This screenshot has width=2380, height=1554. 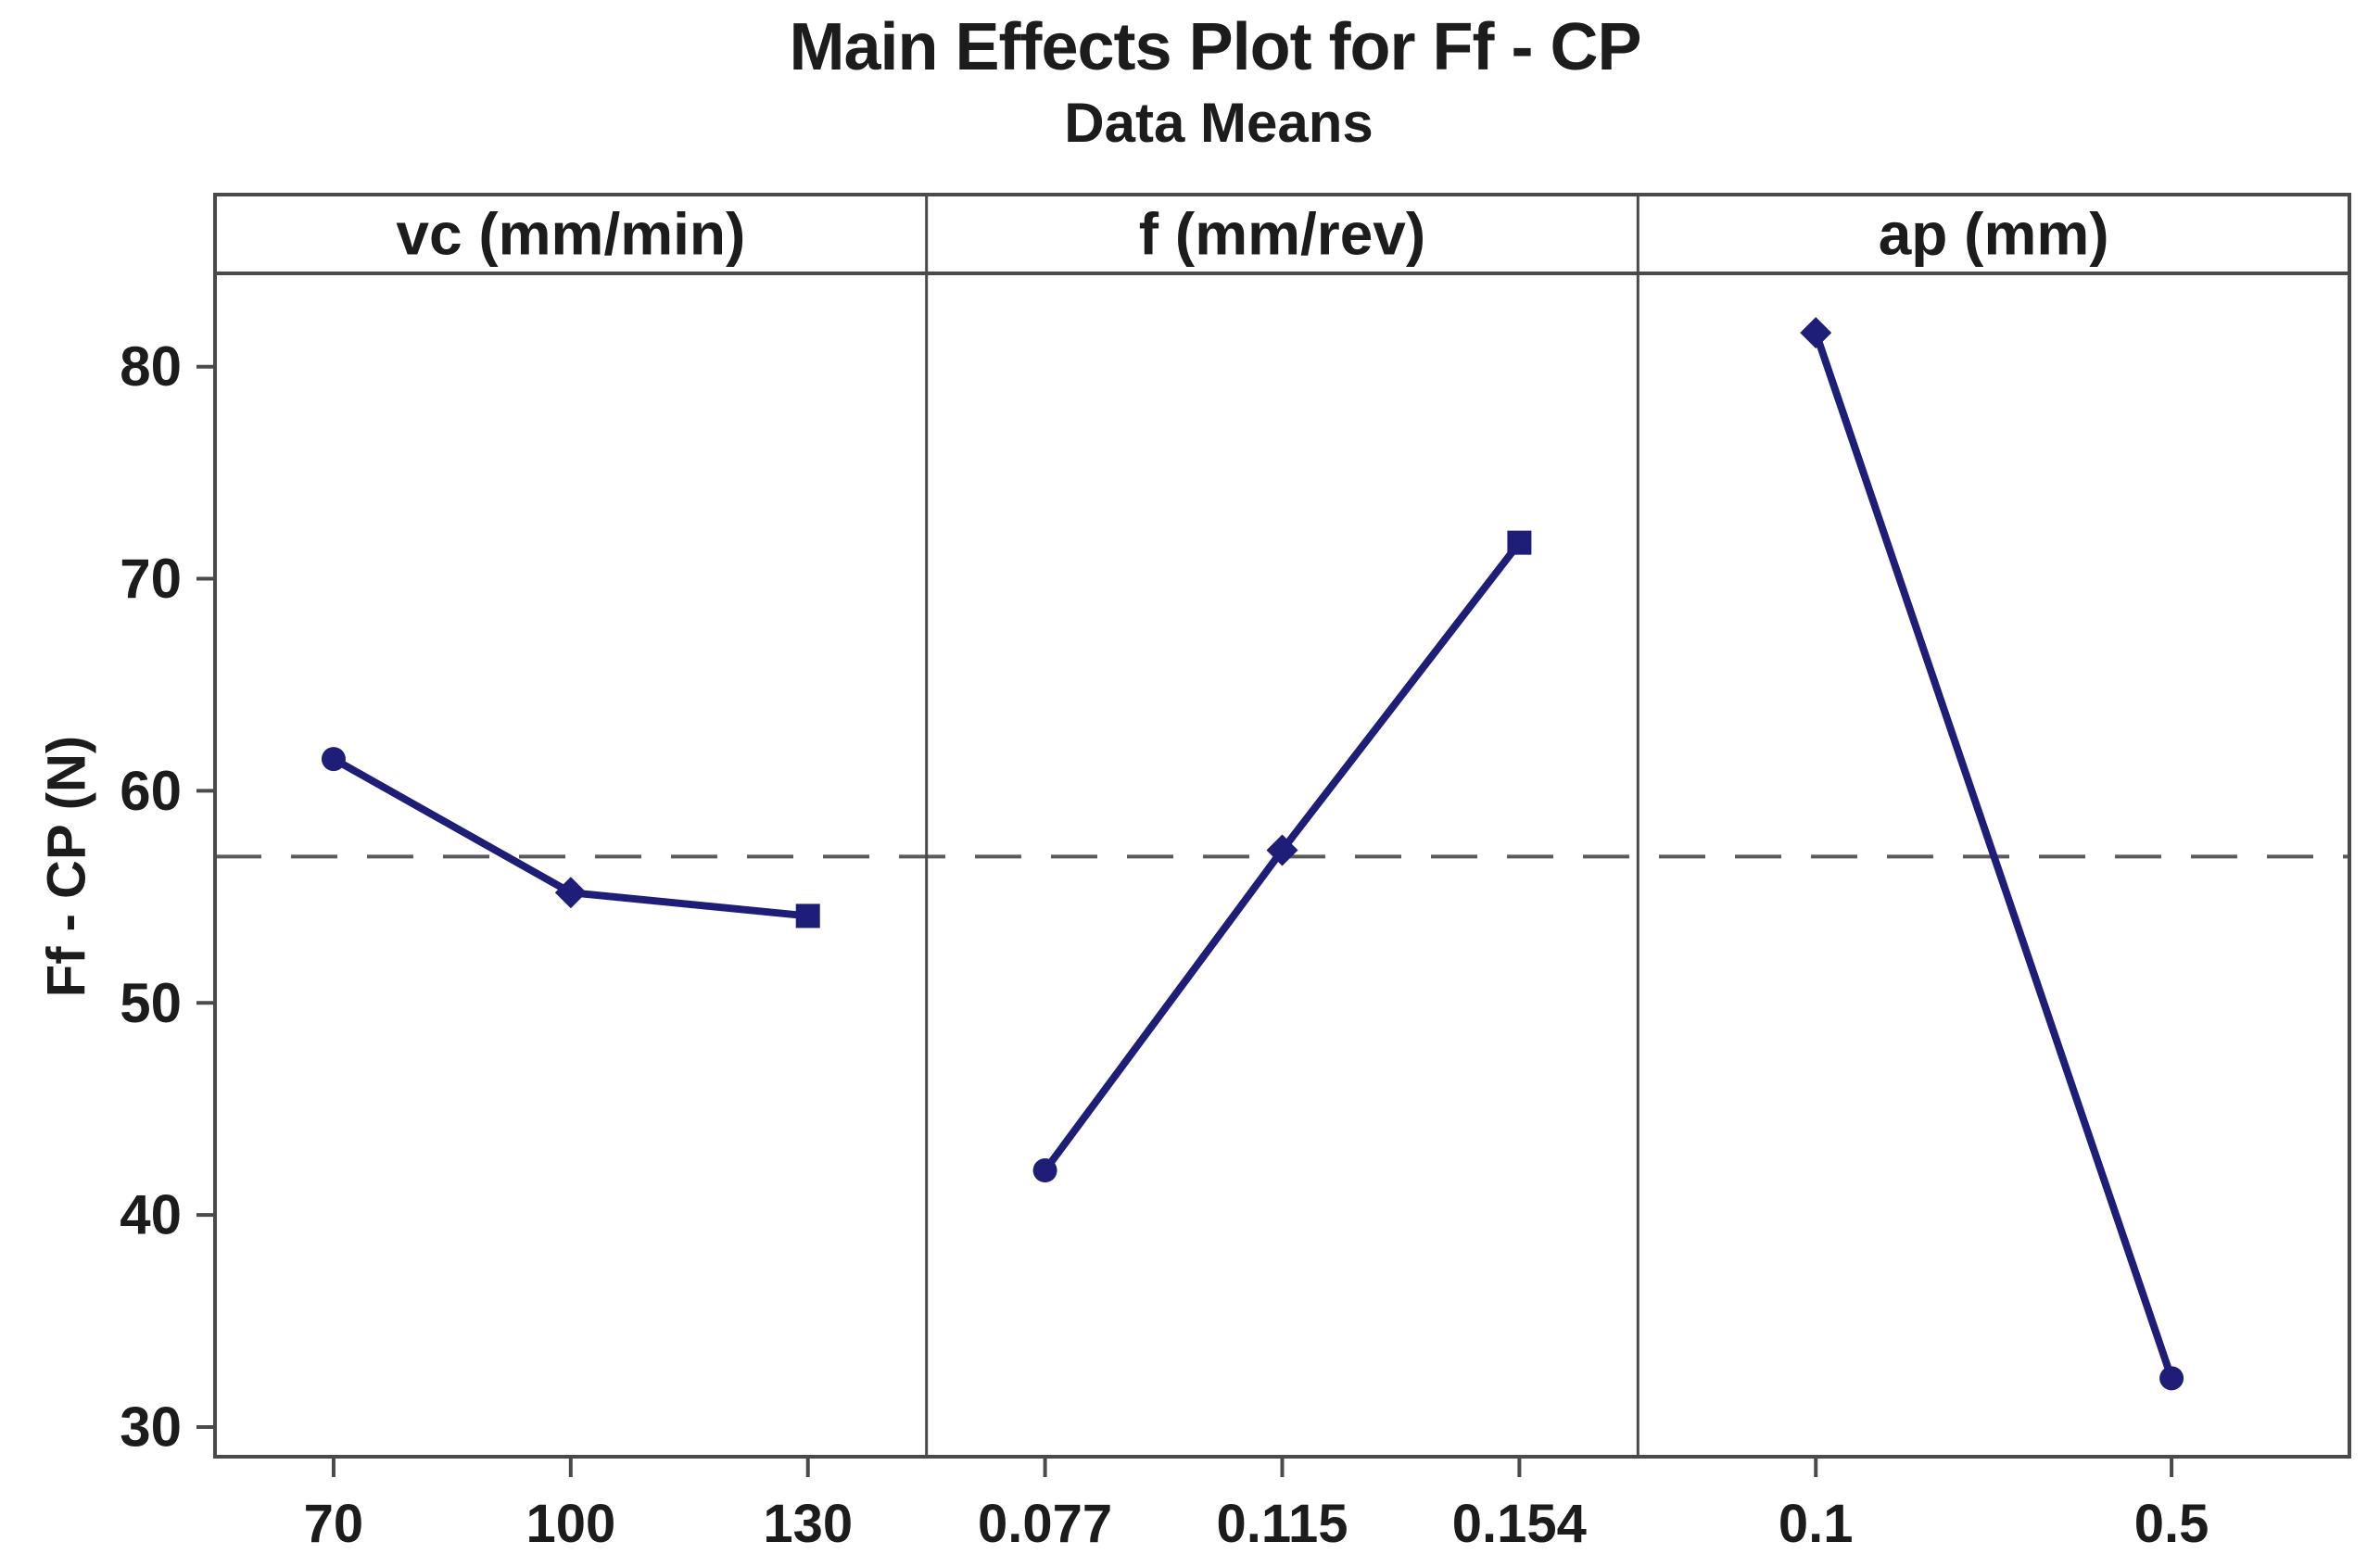 What do you see at coordinates (1282, 234) in the screenshot?
I see `panel-header-label: f (mm/rev)` at bounding box center [1282, 234].